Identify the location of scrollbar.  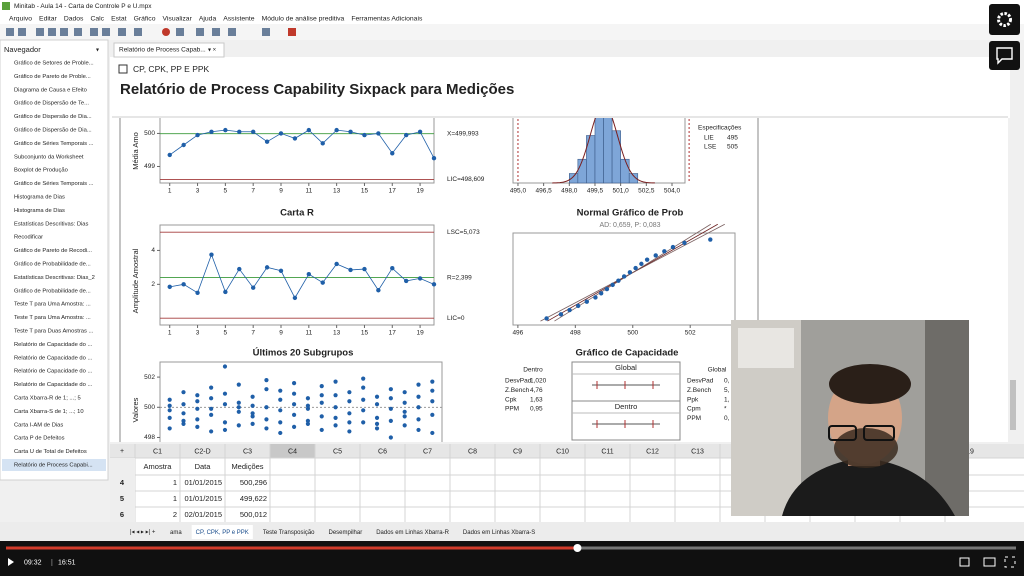
(1013, 280).